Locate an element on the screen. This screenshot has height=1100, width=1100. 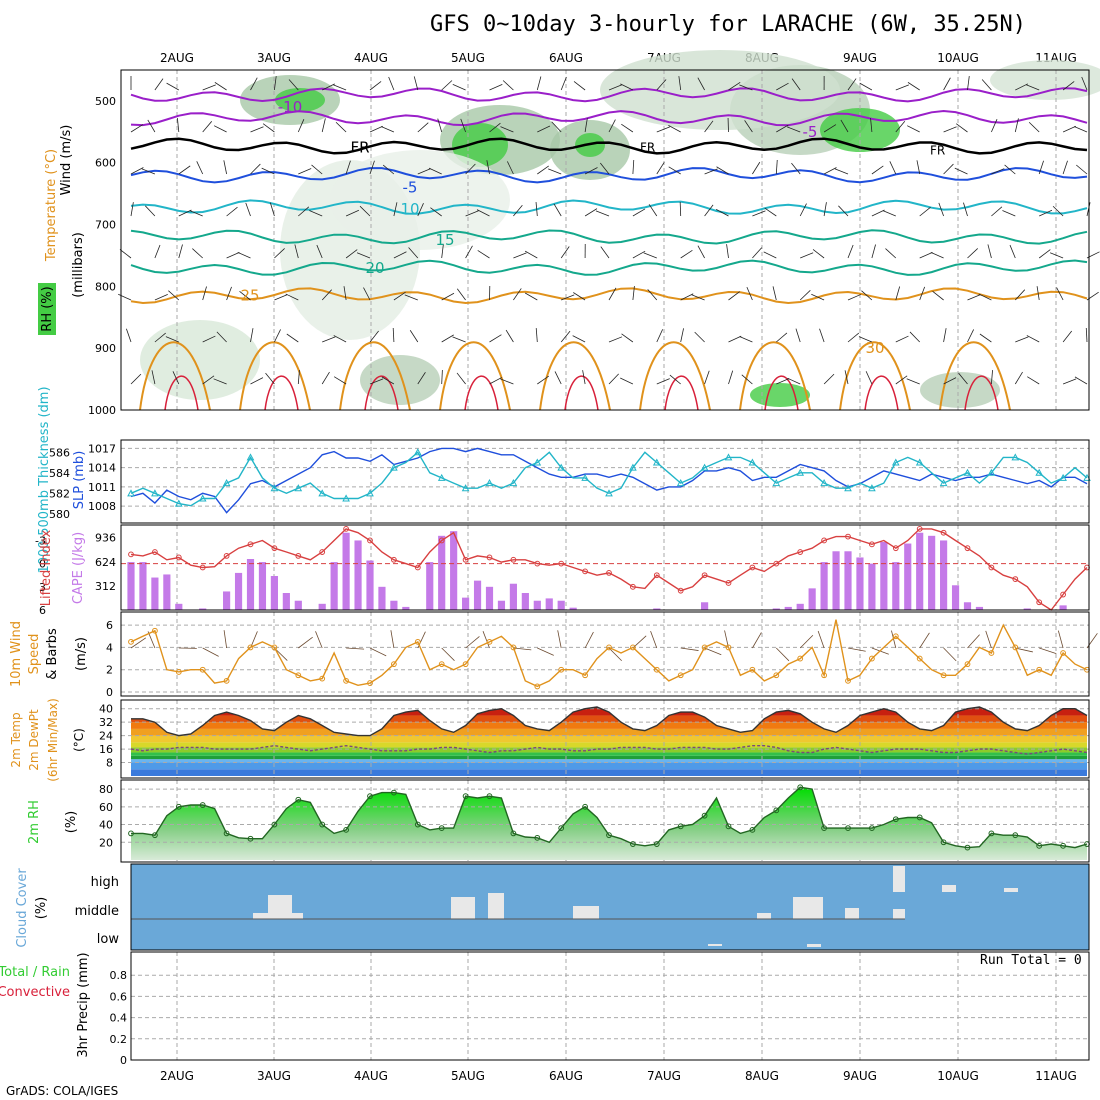
isotherm-line is located at coordinates (609, 296).